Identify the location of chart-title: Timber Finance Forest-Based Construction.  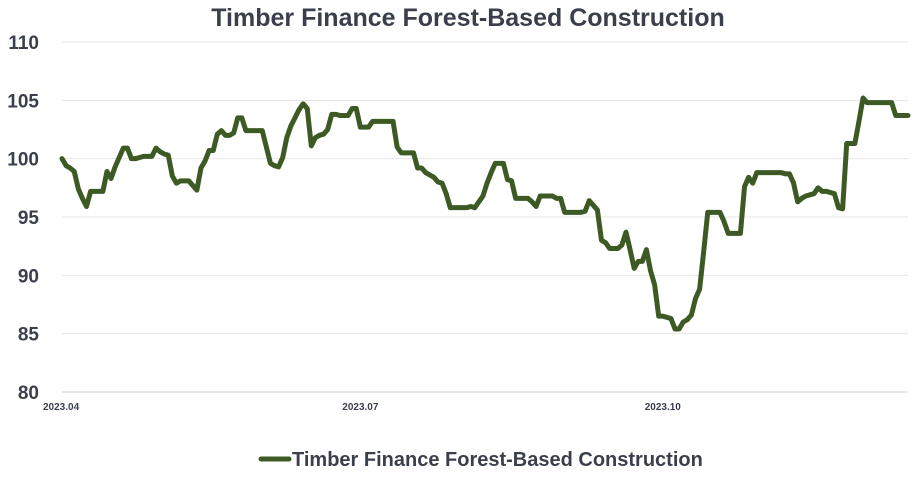
(468, 18).